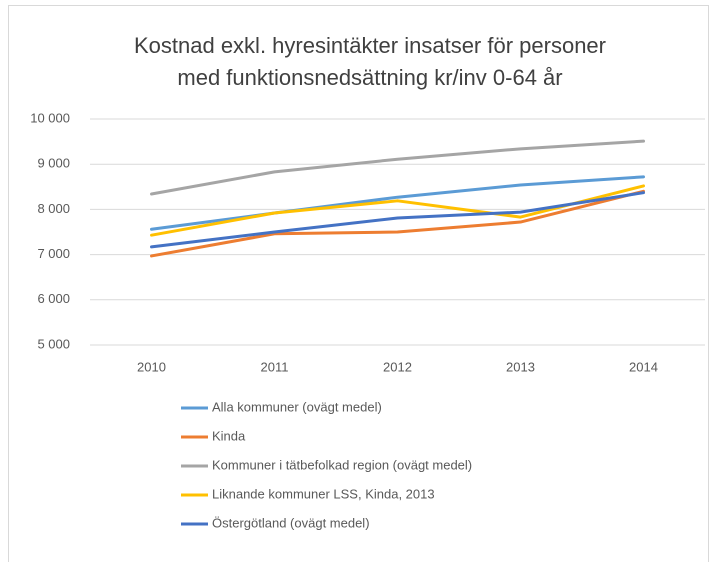 This screenshot has width=718, height=562. Describe the element at coordinates (297, 406) in the screenshot. I see `legend-label: Alla kommuner (ovägt medel)` at that location.